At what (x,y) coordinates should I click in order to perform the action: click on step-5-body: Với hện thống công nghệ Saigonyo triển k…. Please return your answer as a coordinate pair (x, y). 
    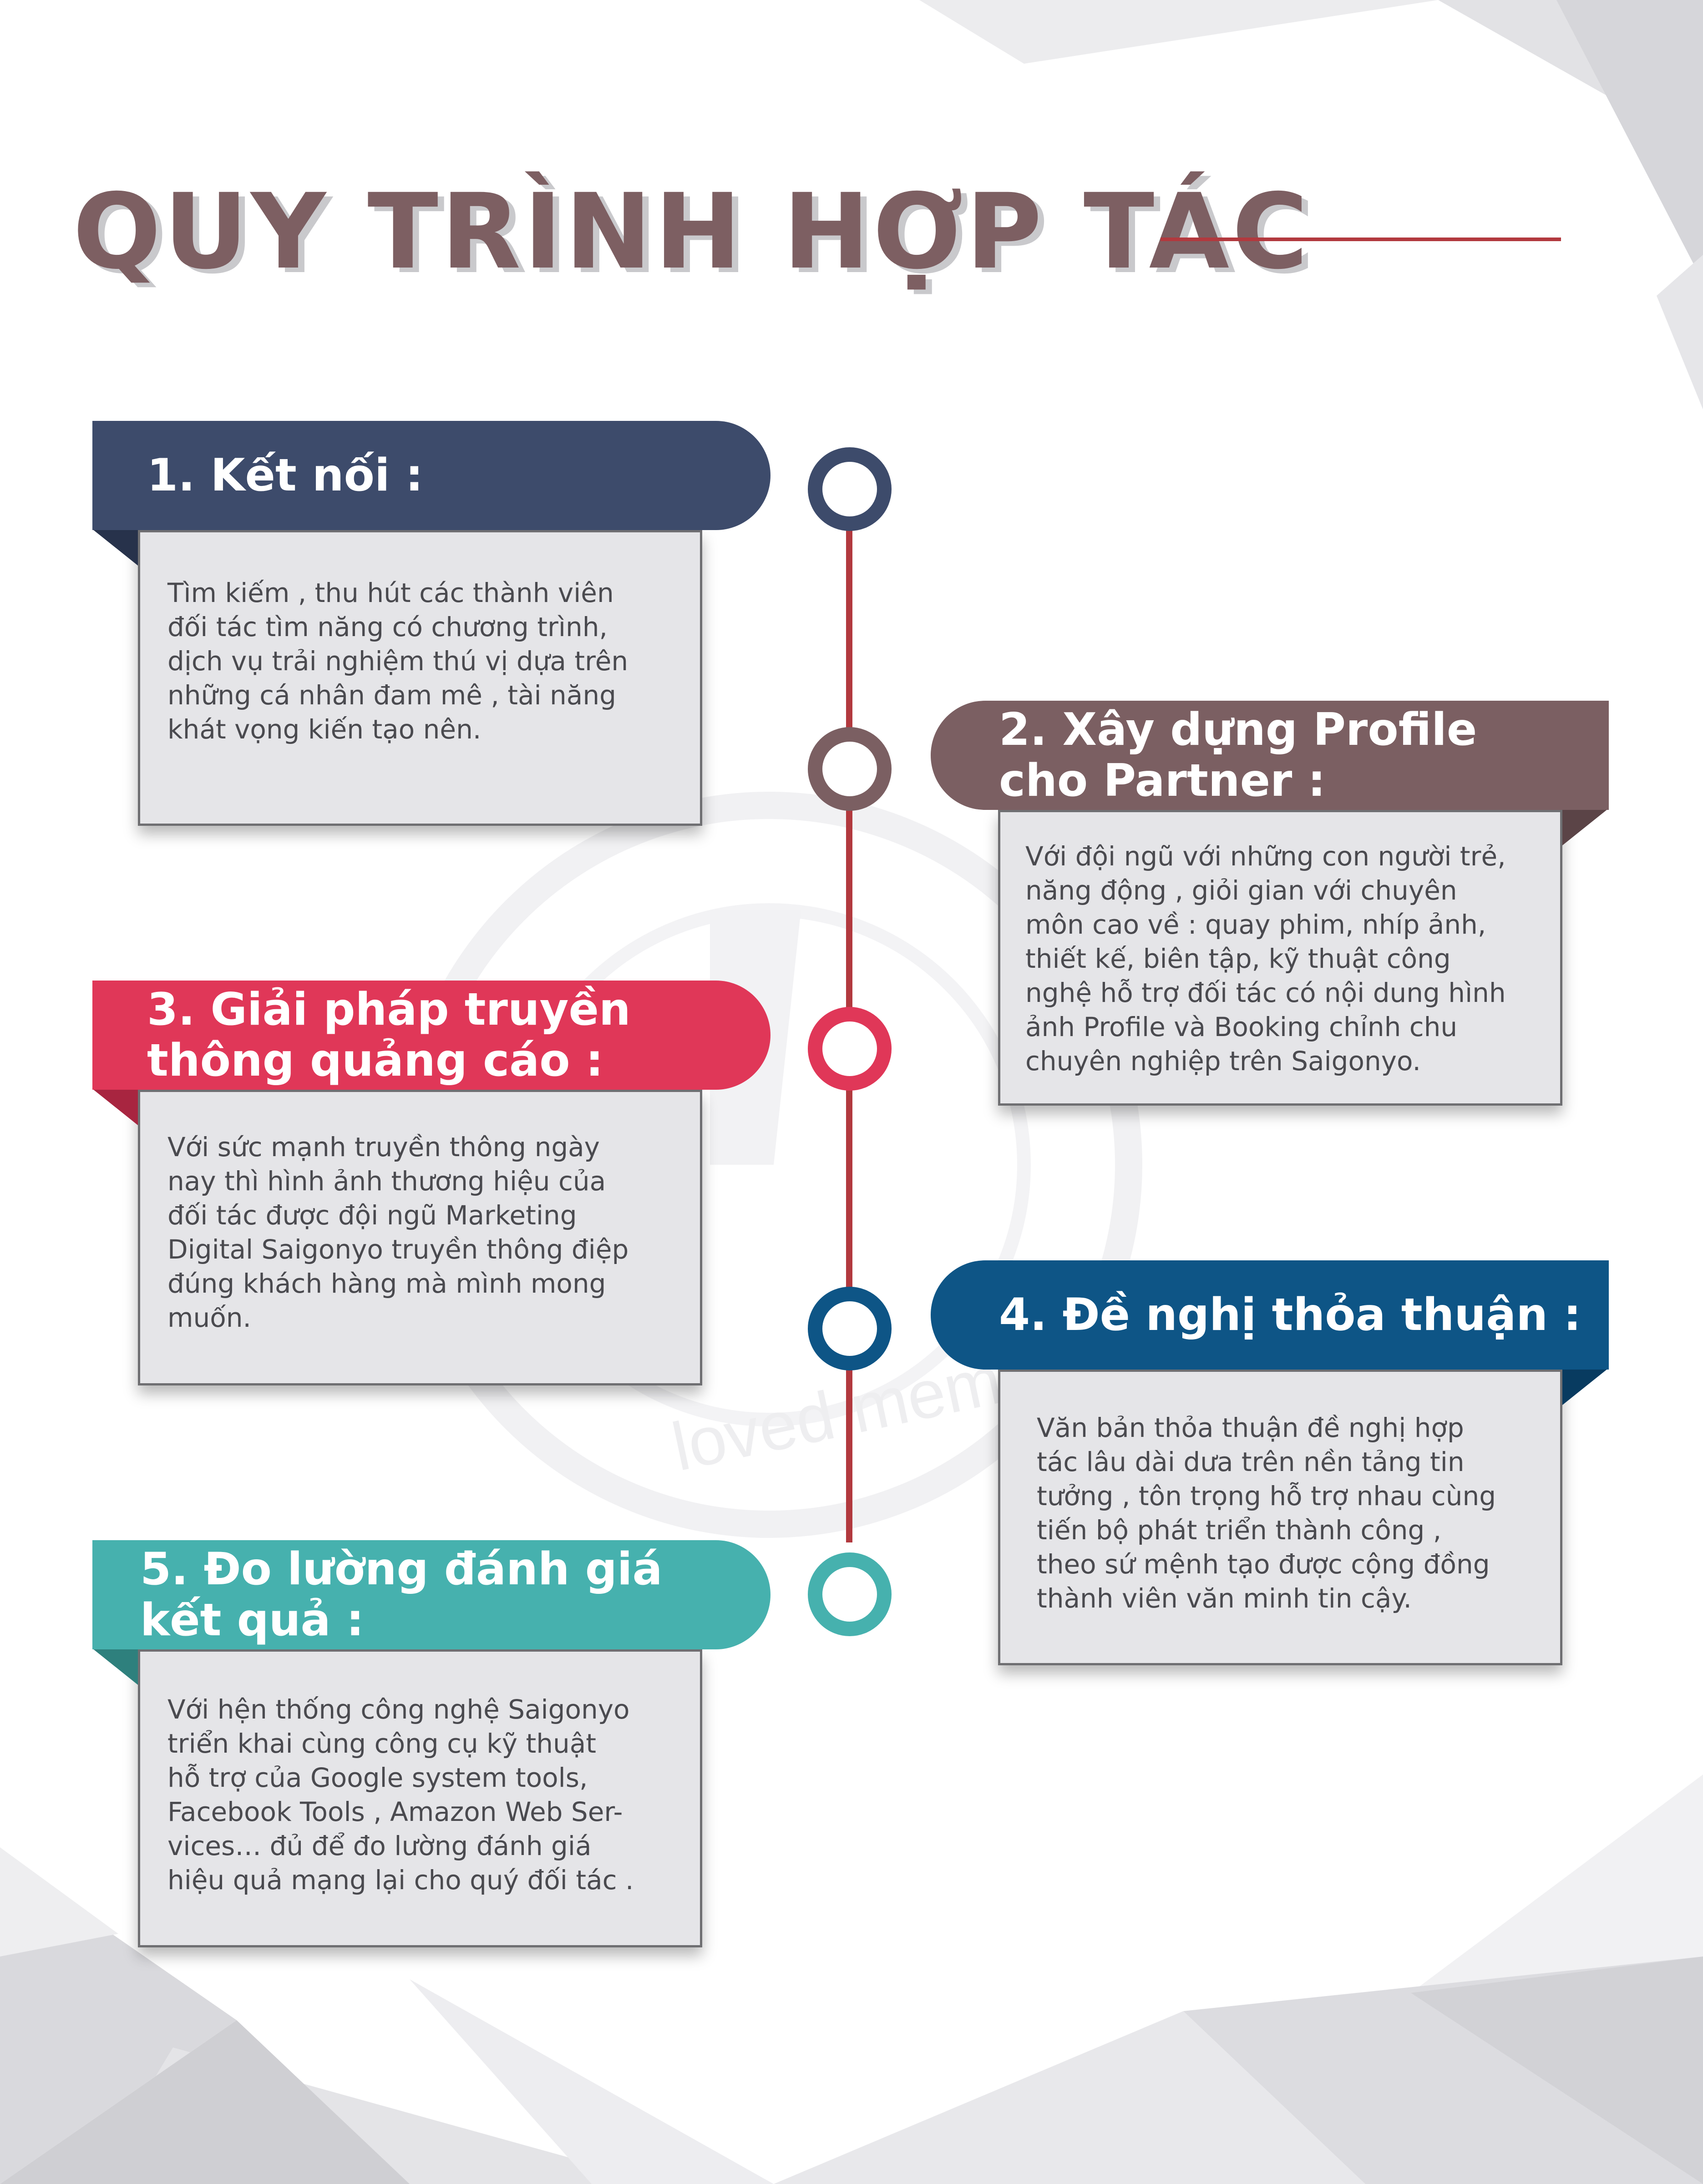
    Looking at the image, I should click on (420, 1798).